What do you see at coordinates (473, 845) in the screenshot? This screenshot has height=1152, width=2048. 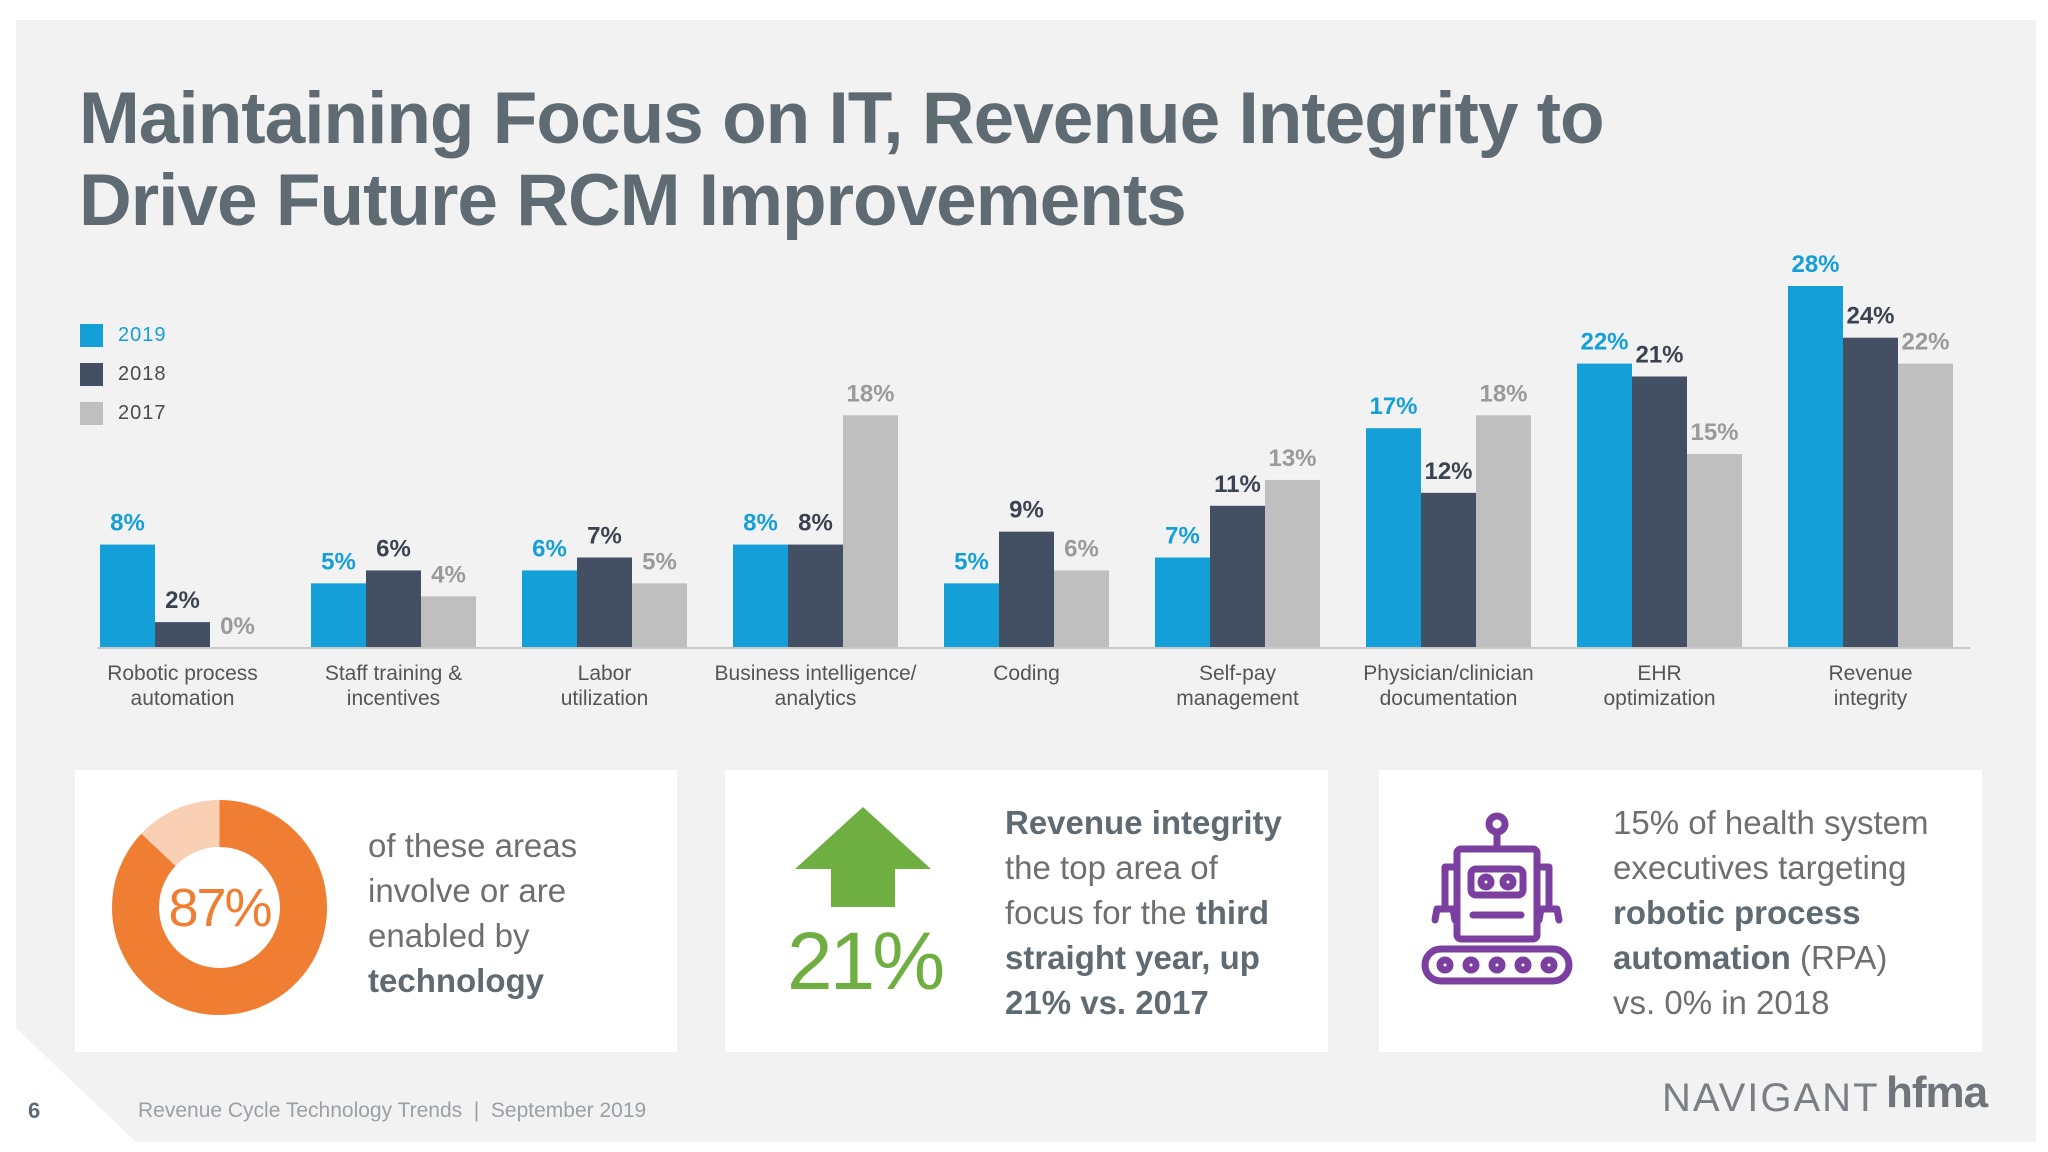 I see `text-segment: of these areas` at bounding box center [473, 845].